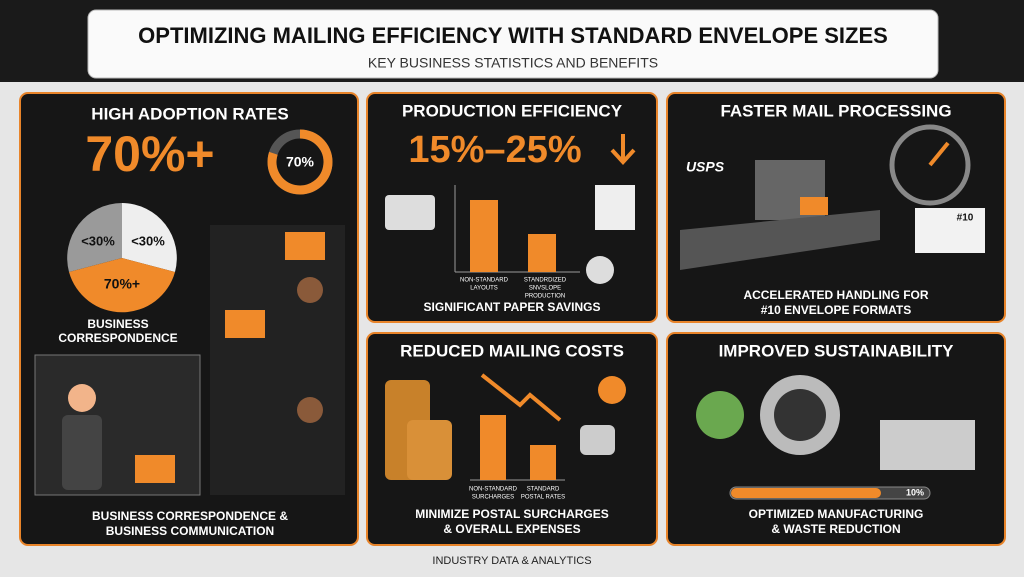  Describe the element at coordinates (117, 324) in the screenshot. I see `pie-caption: BUSINESS` at that location.